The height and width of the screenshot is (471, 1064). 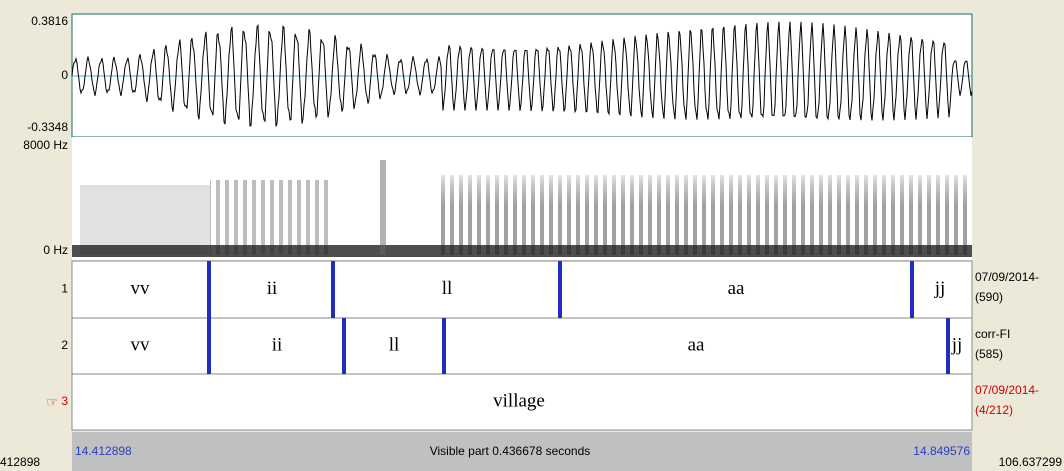 What do you see at coordinates (989, 354) in the screenshot?
I see `tier-info: (585)` at bounding box center [989, 354].